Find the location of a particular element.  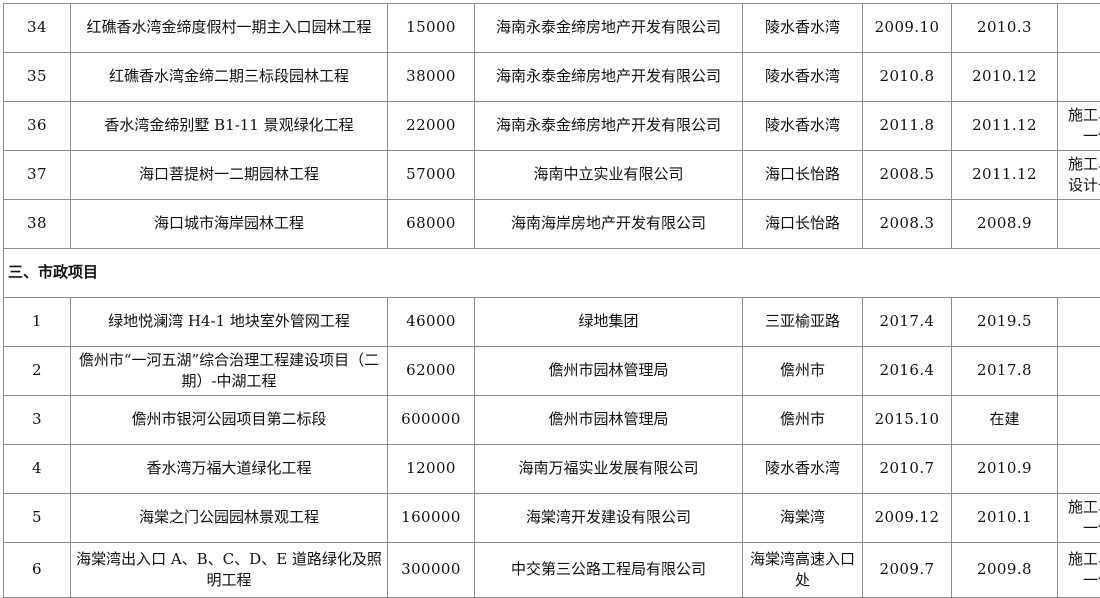

row-end-date: 2017.8 is located at coordinates (1005, 371).